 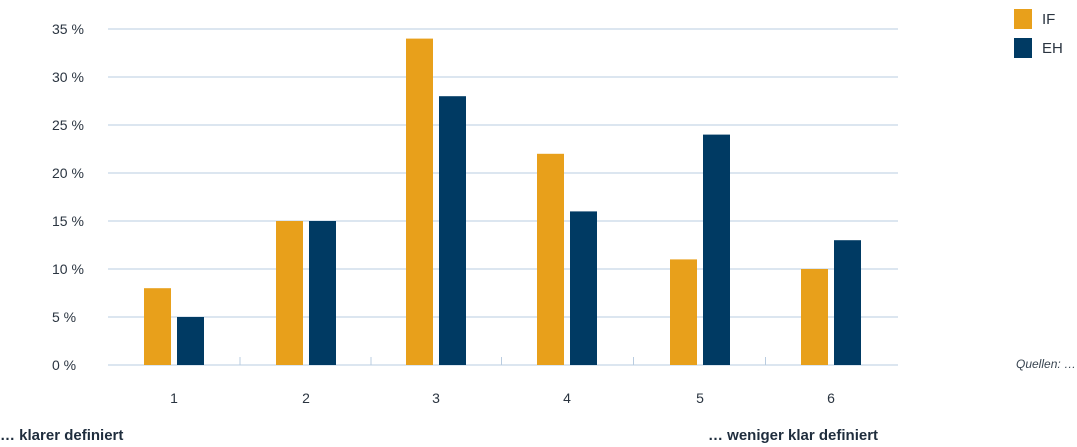 I want to click on right-caption: … weniger klar definiert, so click(x=793, y=435).